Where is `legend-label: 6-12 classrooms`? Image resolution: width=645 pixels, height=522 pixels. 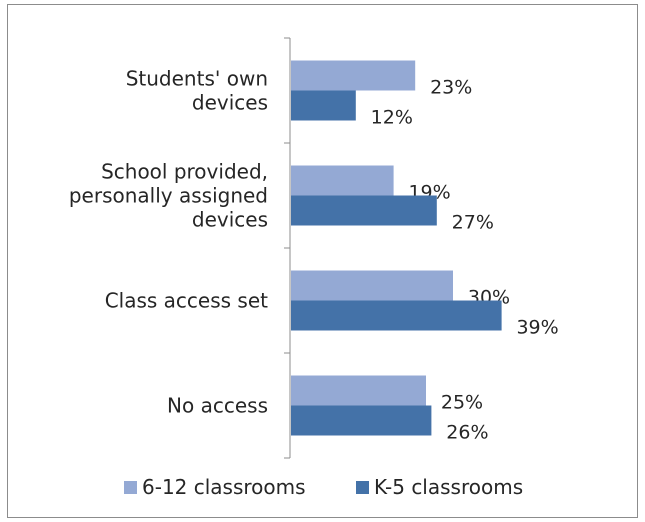
legend-label: 6-12 classrooms is located at coordinates (224, 487).